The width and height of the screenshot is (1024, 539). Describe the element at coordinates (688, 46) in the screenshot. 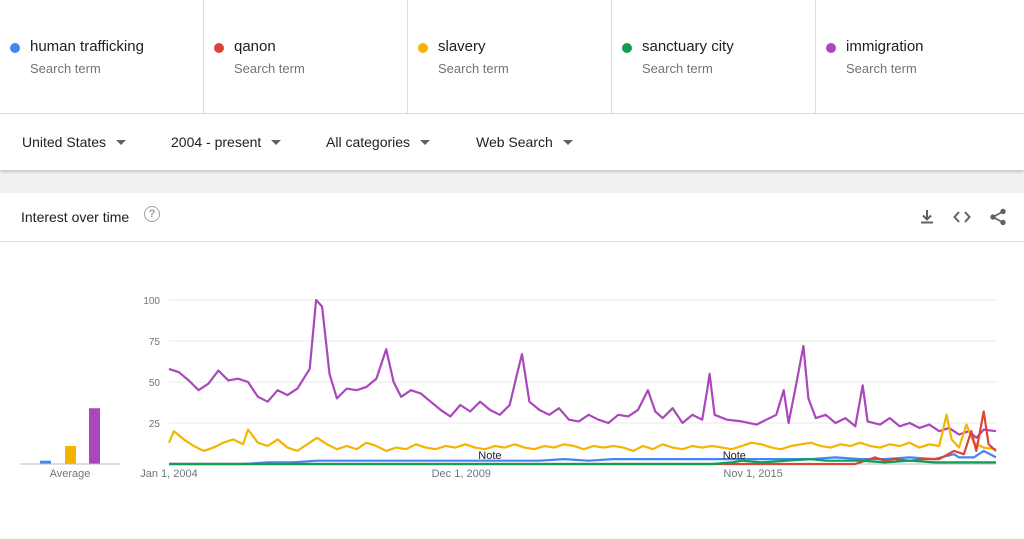

I see `term-name: sanctuary city` at that location.